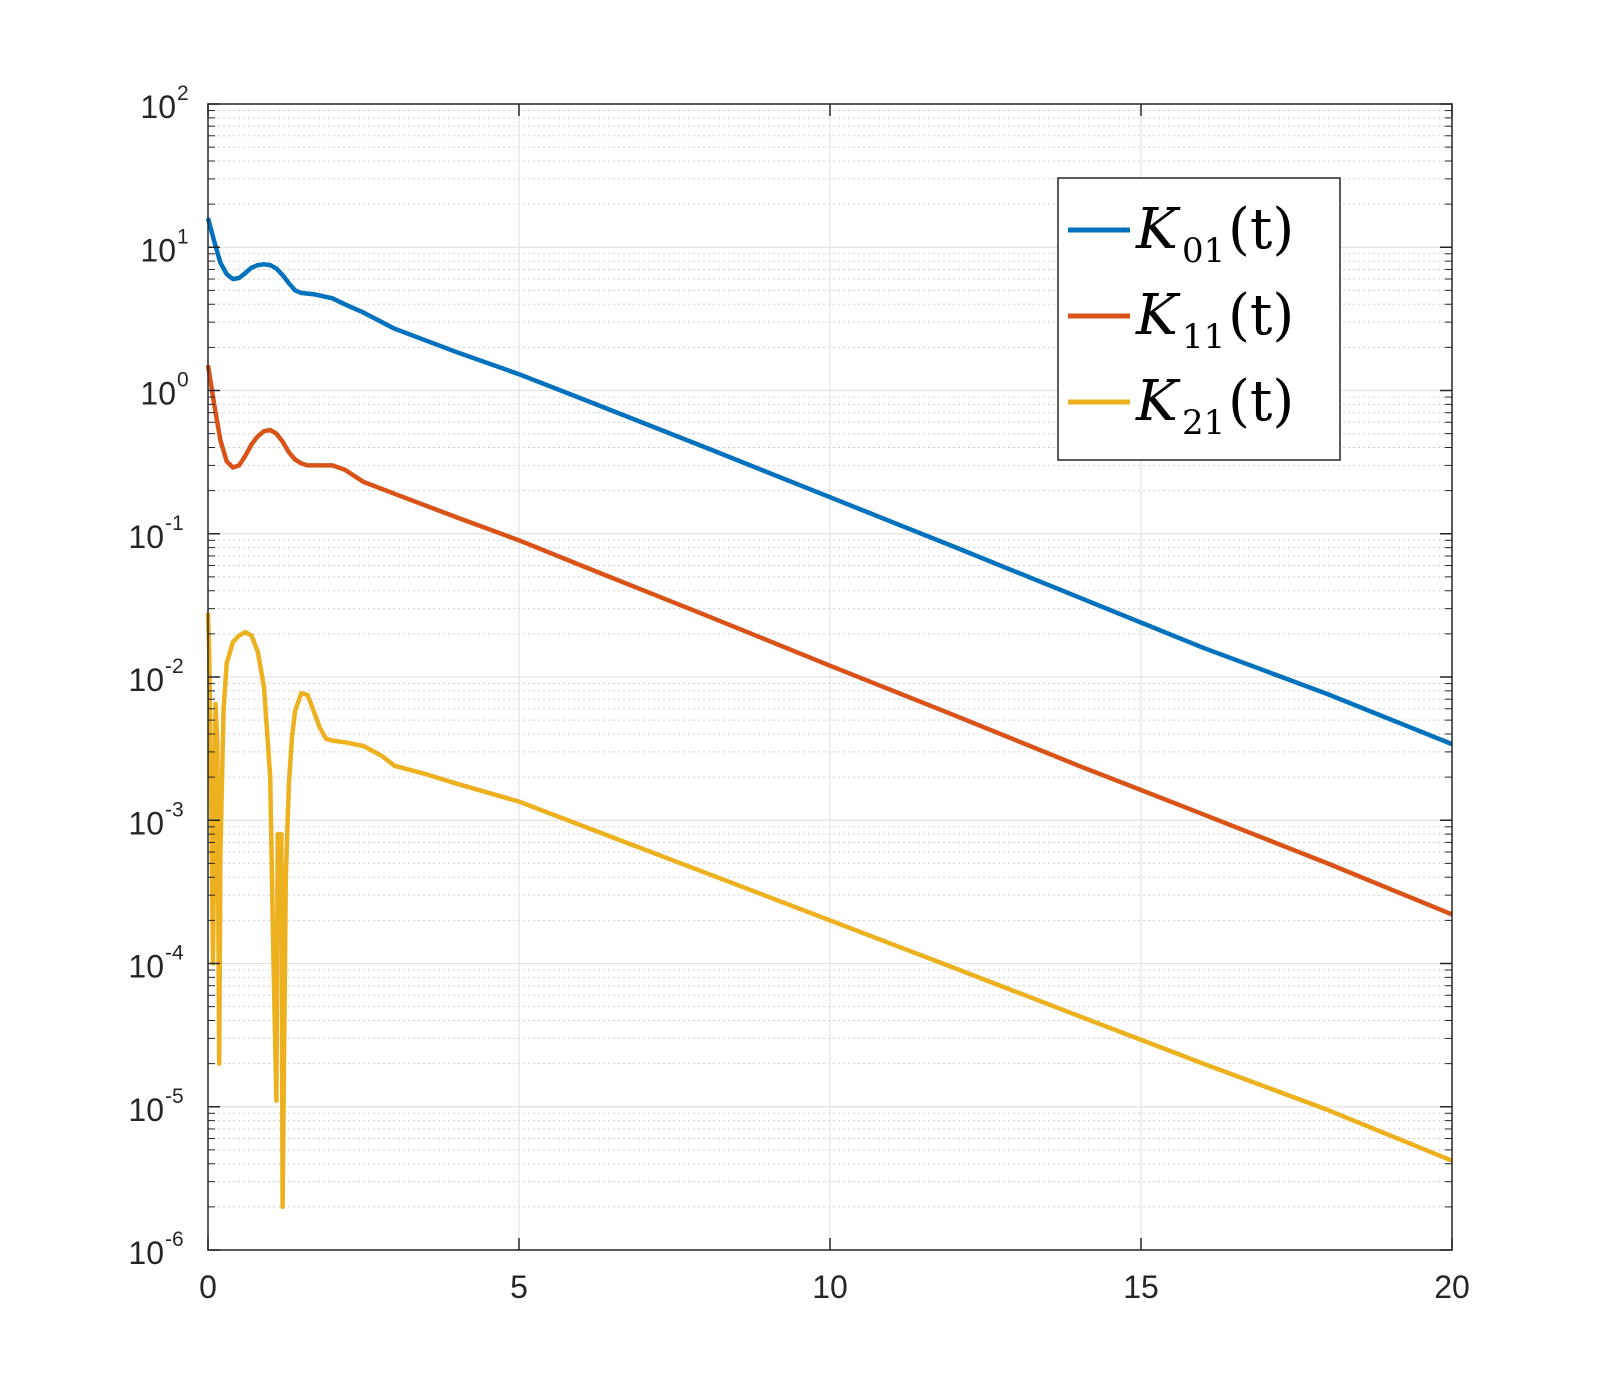 This screenshot has width=1600, height=1400. I want to click on y-tick-exponent: 2, so click(183, 93).